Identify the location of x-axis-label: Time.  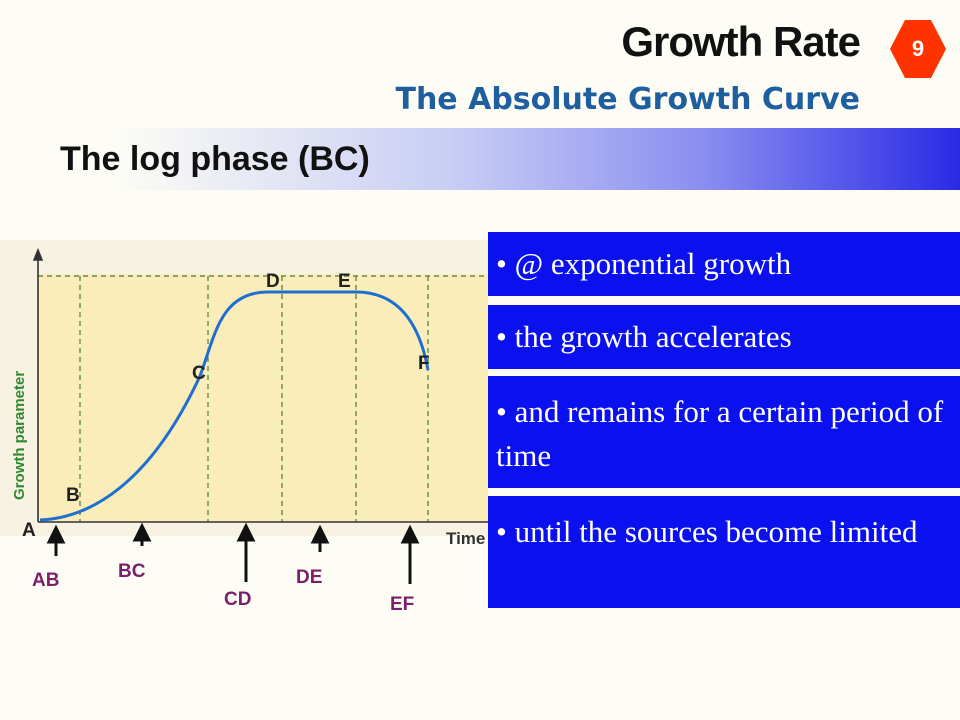
(465, 538).